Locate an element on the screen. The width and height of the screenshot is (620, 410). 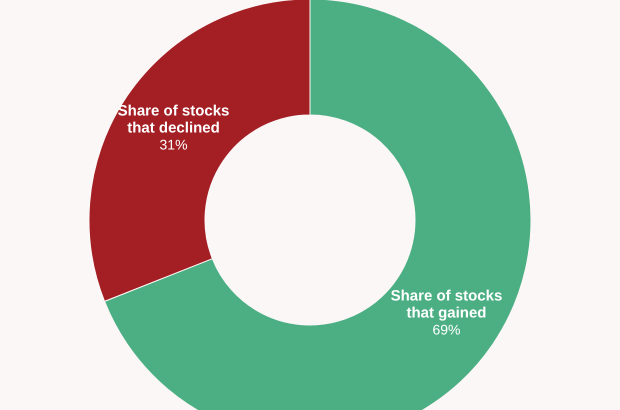
slice-label: Share of stocks that declined is located at coordinates (174, 119).